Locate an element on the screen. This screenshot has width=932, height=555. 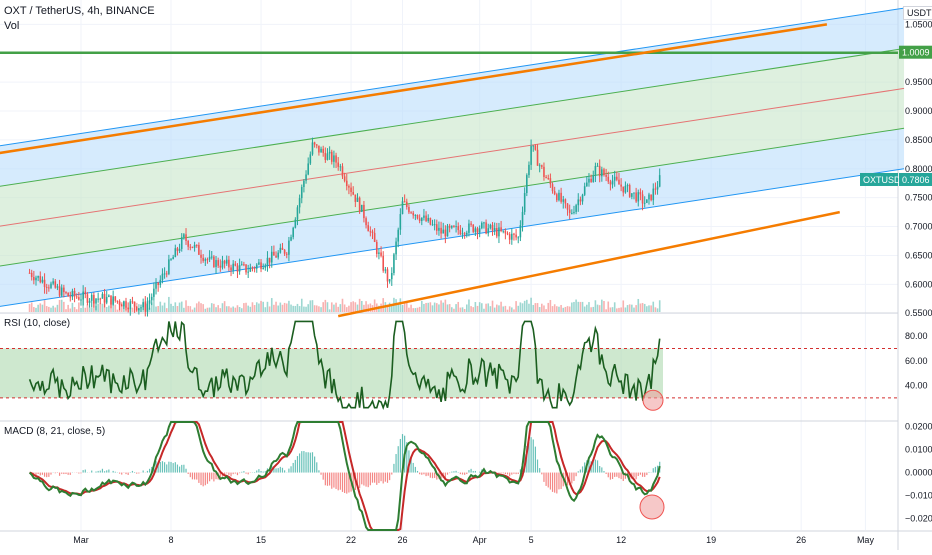
resistance-price-badge: 1.0009 is located at coordinates (916, 53).